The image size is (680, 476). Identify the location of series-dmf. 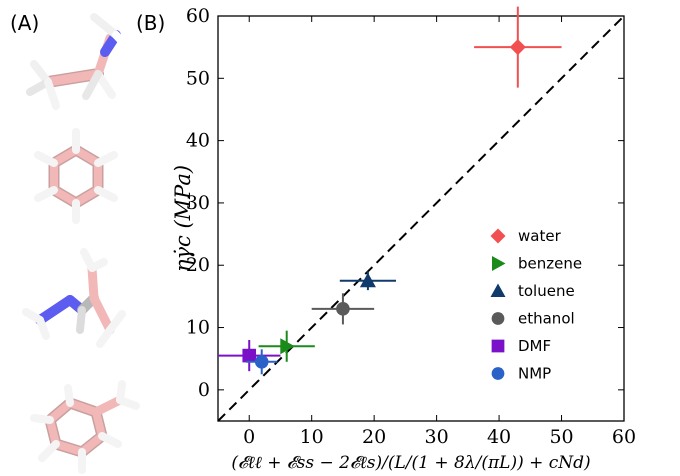
(249, 356).